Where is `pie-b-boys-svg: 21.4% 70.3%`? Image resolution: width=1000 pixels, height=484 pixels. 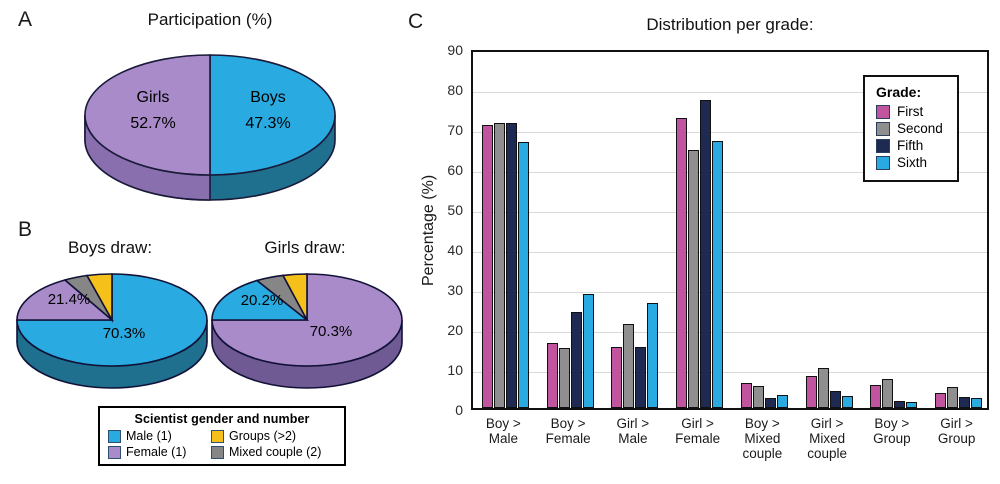 pie-b-boys-svg: 21.4% 70.3% is located at coordinates (112, 331).